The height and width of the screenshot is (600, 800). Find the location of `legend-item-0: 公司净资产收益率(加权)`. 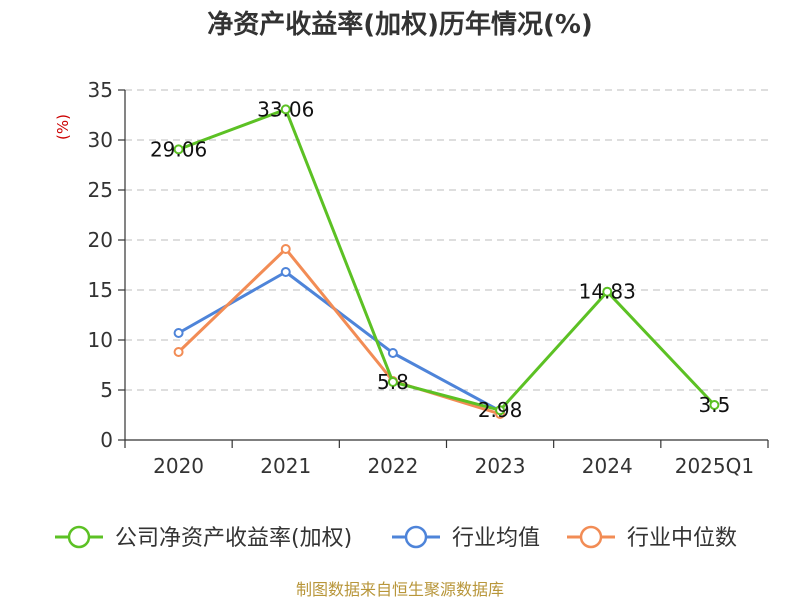

legend-item-0: 公司净资产收益率(加权) is located at coordinates (203, 538).